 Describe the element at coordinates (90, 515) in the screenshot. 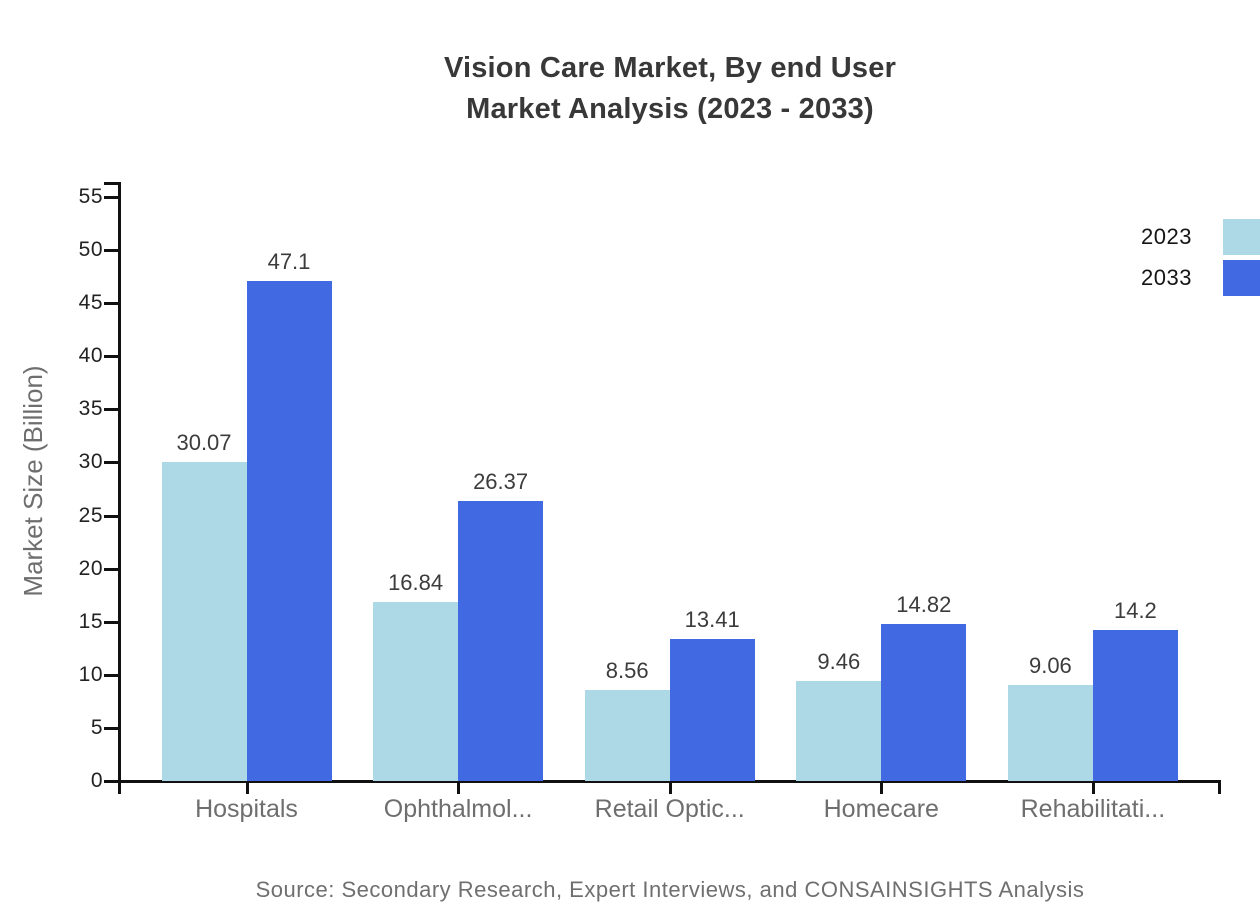

I see `y-tick-label: 25` at that location.